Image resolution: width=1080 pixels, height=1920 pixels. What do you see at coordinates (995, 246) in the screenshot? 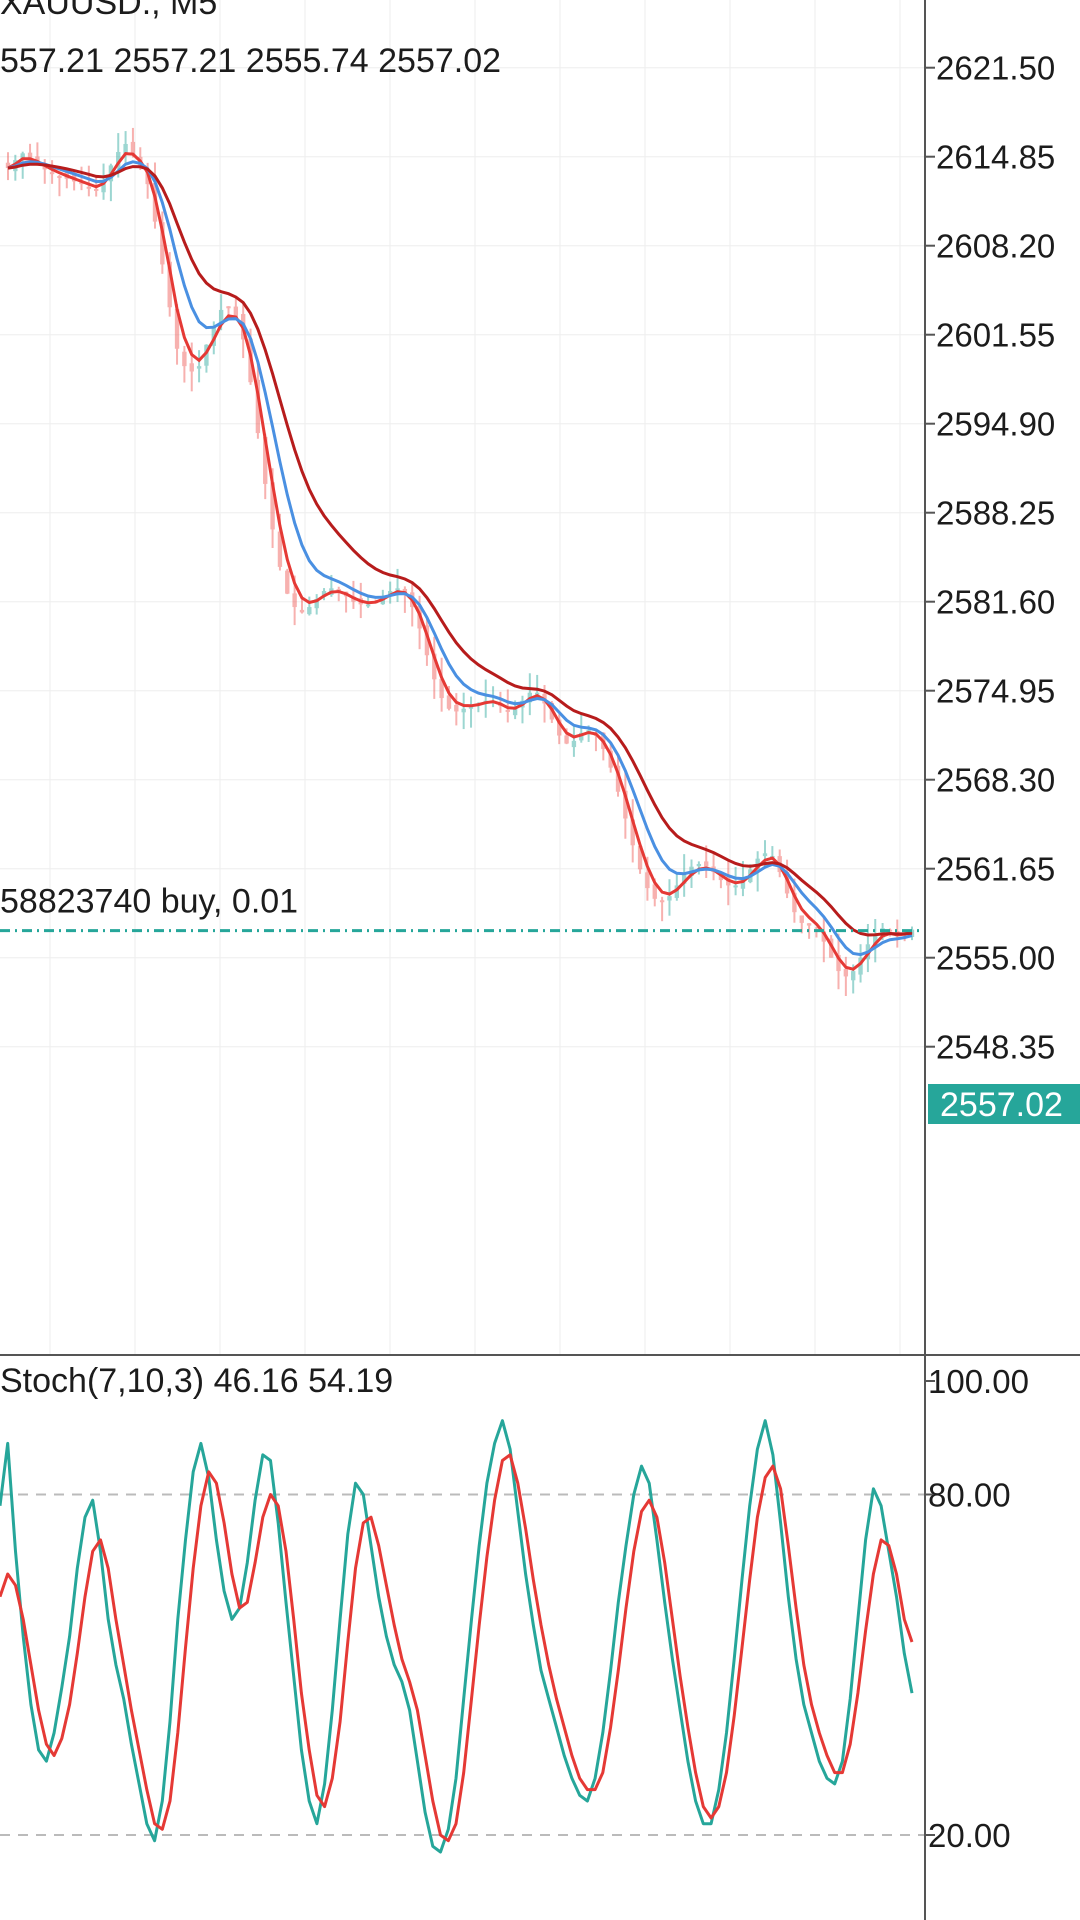
I see `price-tick-label: 2608.20` at bounding box center [995, 246].